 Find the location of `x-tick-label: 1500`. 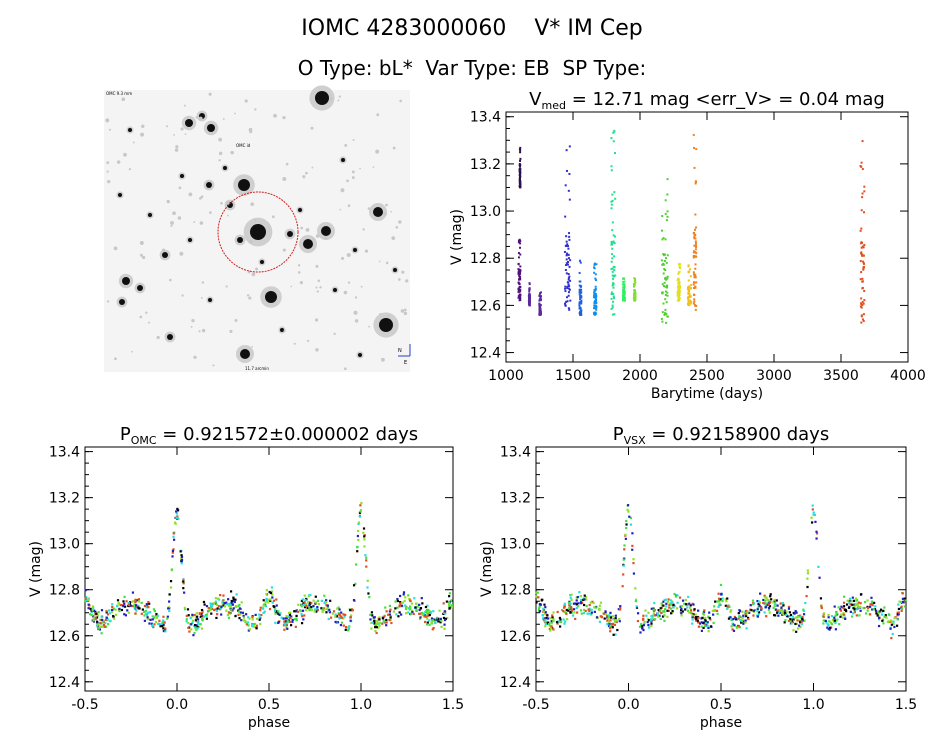

x-tick-label: 1500 is located at coordinates (573, 376).